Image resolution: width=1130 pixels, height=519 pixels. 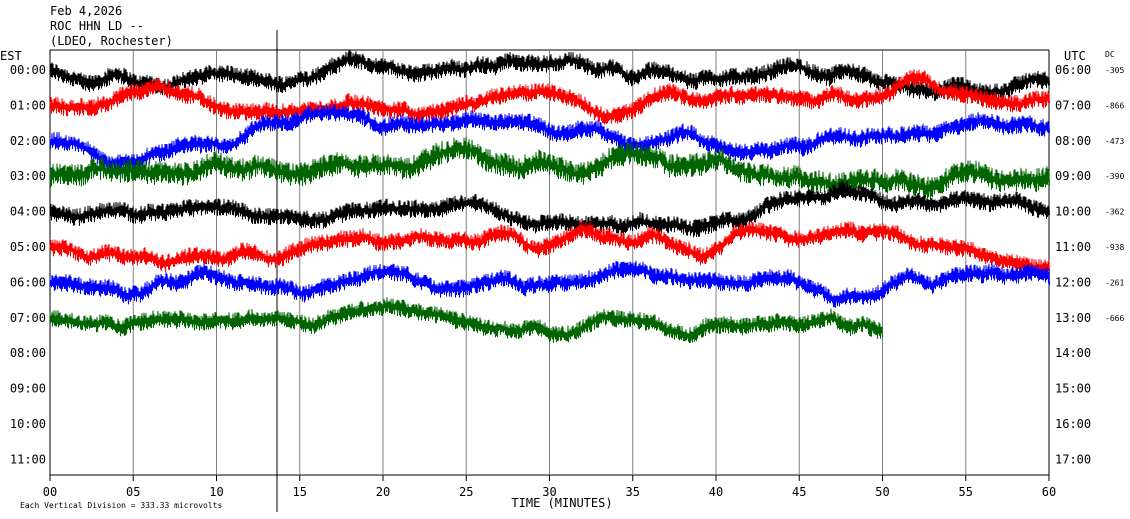 What do you see at coordinates (11, 56) in the screenshot?
I see `left-axis-label: EST` at bounding box center [11, 56].